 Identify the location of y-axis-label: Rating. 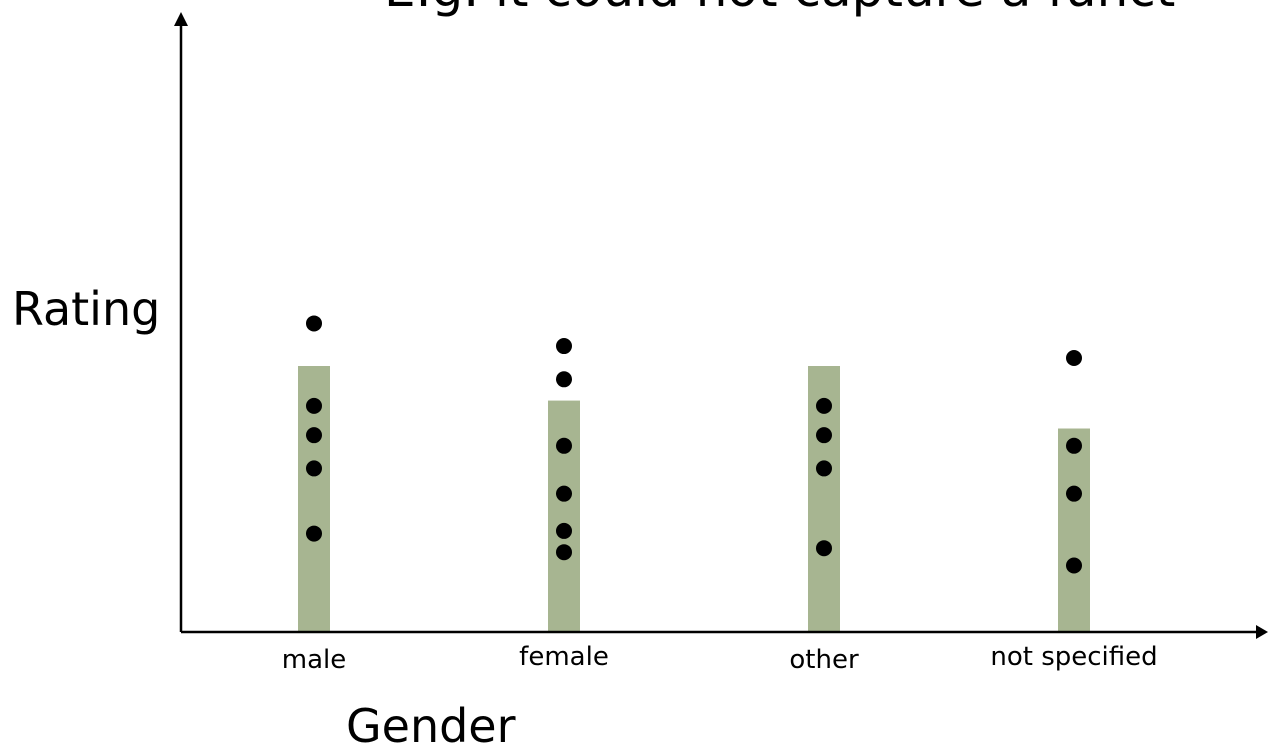
(86, 309).